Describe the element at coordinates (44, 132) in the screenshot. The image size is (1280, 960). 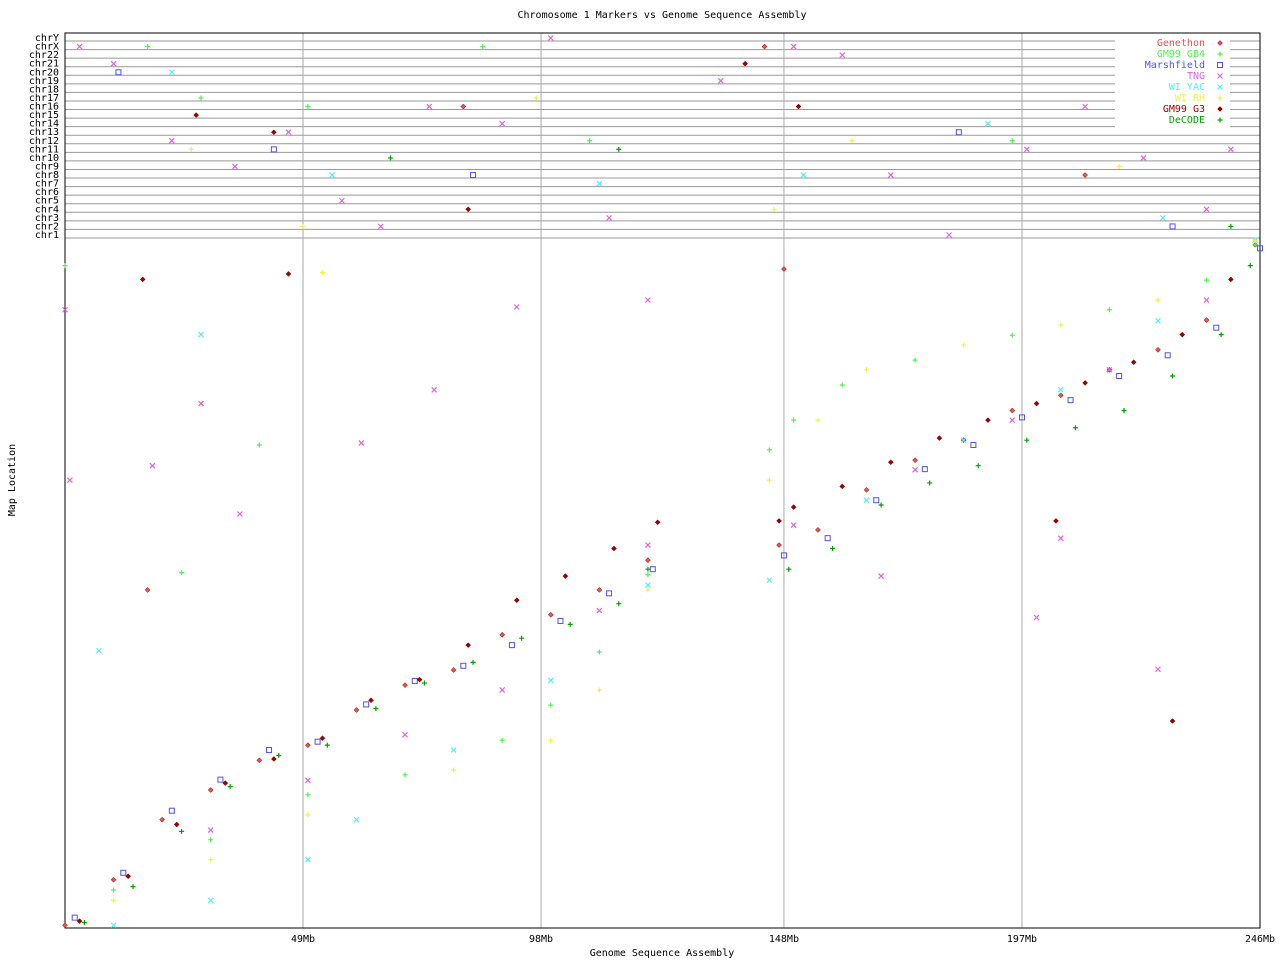
I see `chromosome-label: chr13` at that location.